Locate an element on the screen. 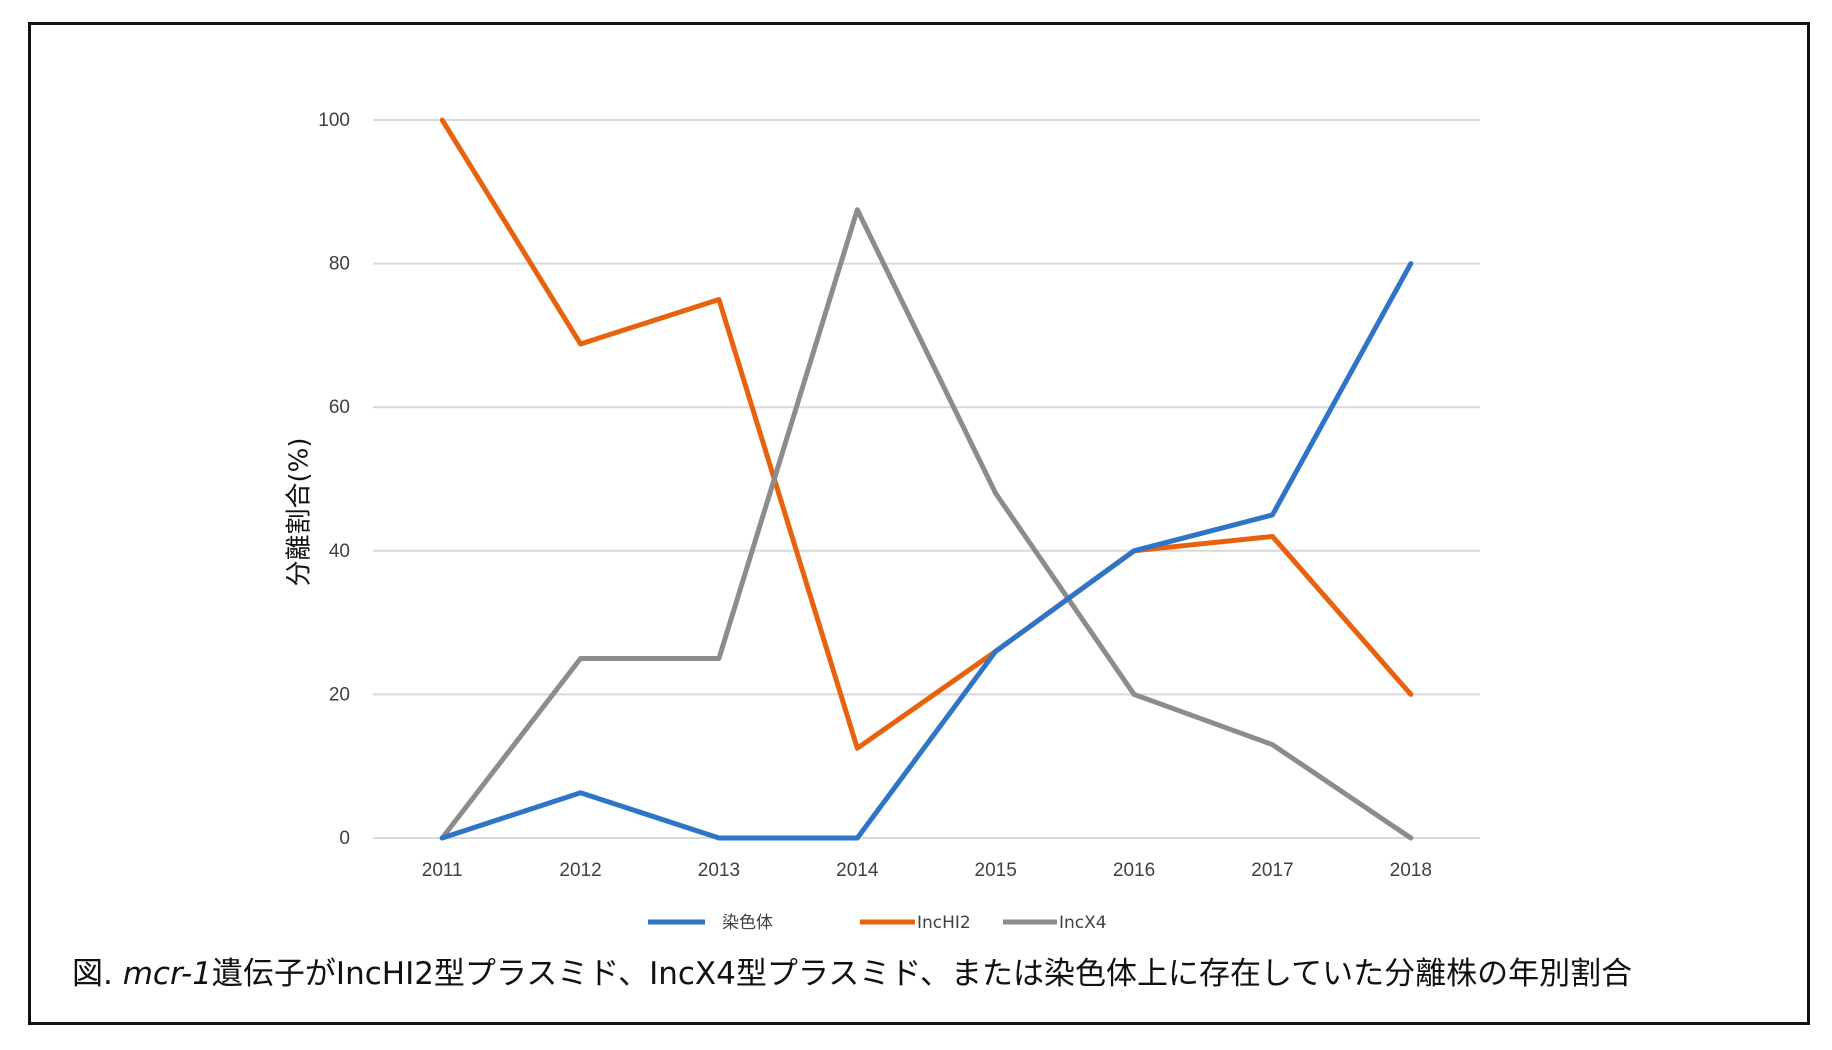  y-tick-label: 40 is located at coordinates (339, 551).